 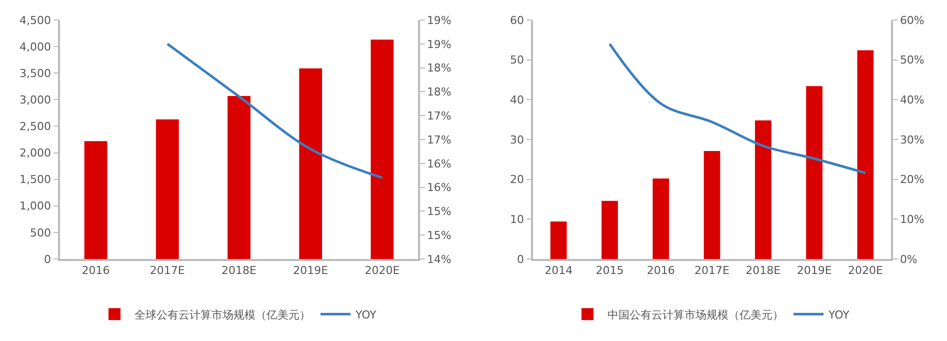 I want to click on y-tick-label: 1,500, so click(x=36, y=179).